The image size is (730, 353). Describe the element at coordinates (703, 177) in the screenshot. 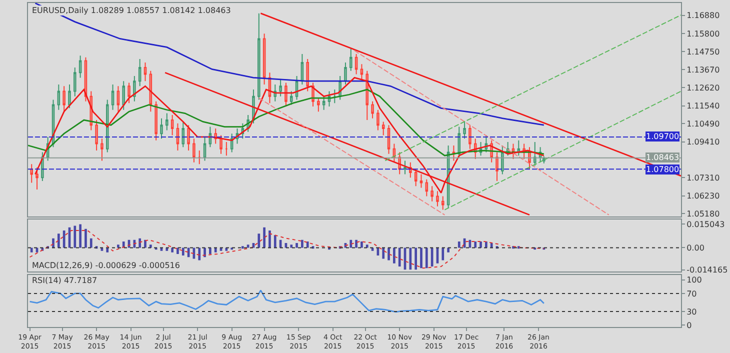

I see `y-tick-label: 1.07310` at that location.